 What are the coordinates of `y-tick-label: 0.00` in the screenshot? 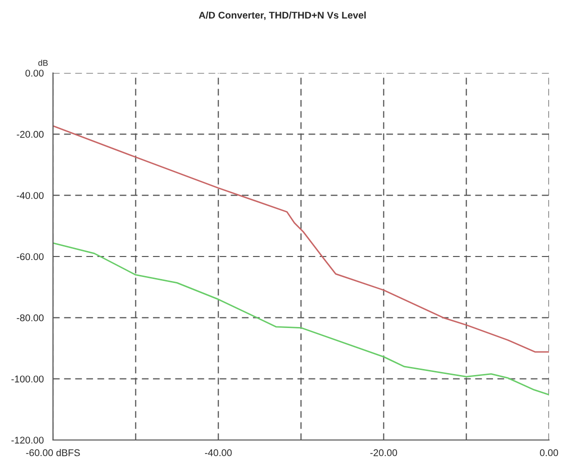 It's located at (34, 73).